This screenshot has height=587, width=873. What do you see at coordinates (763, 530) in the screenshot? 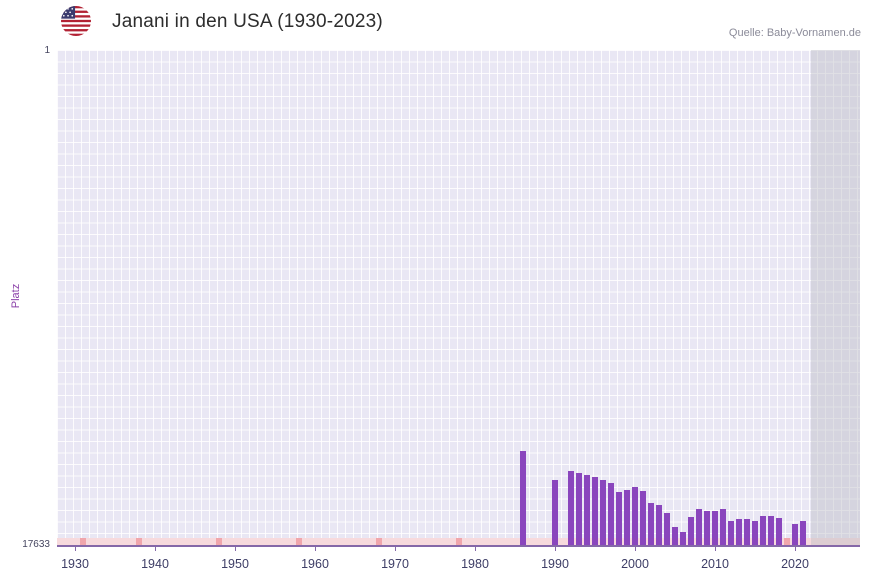
I see `chart-bar-2016` at bounding box center [763, 530].